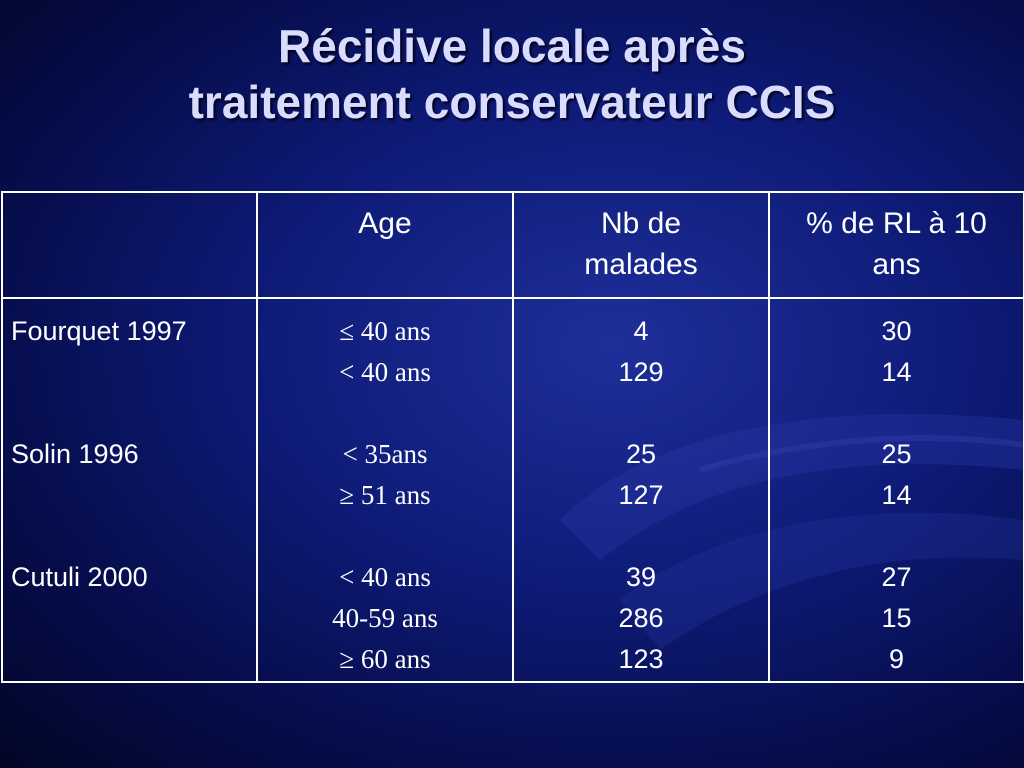 Image resolution: width=1024 pixels, height=768 pixels. Describe the element at coordinates (641, 454) in the screenshot. I see `nb-value: 25` at that location.